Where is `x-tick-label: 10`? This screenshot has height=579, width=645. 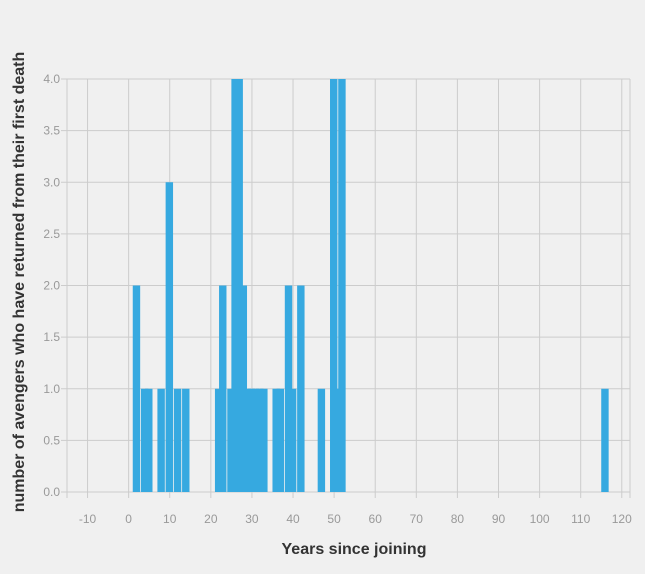 x-tick-label: 10 is located at coordinates (170, 519).